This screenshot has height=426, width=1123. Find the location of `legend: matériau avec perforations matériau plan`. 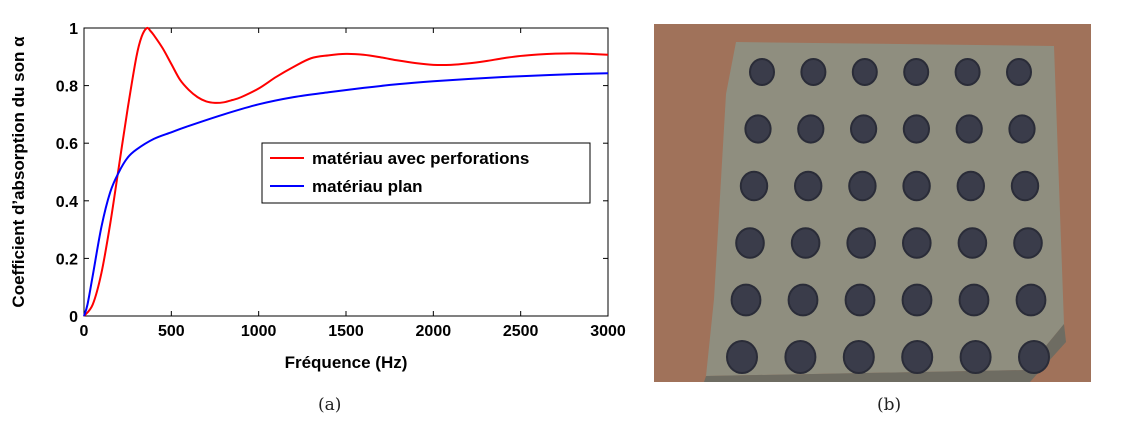

legend: matériau avec perforations matériau plan is located at coordinates (426, 173).